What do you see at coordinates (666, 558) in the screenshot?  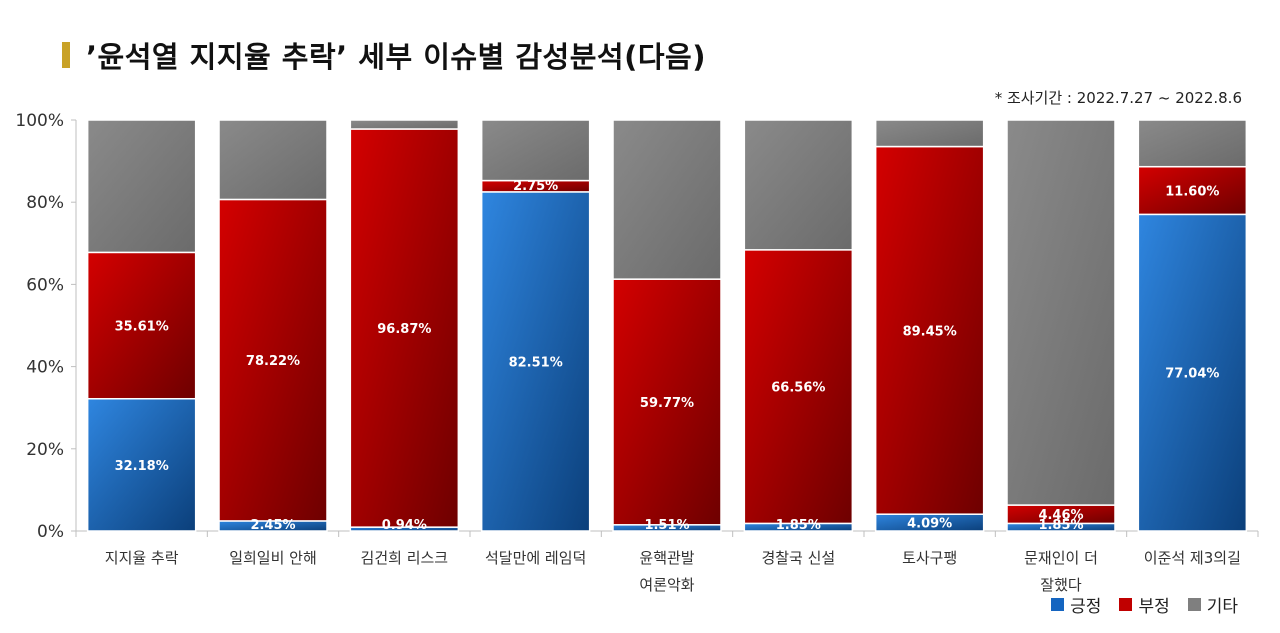 I see `x-category-label: 윤핵관발` at bounding box center [666, 558].